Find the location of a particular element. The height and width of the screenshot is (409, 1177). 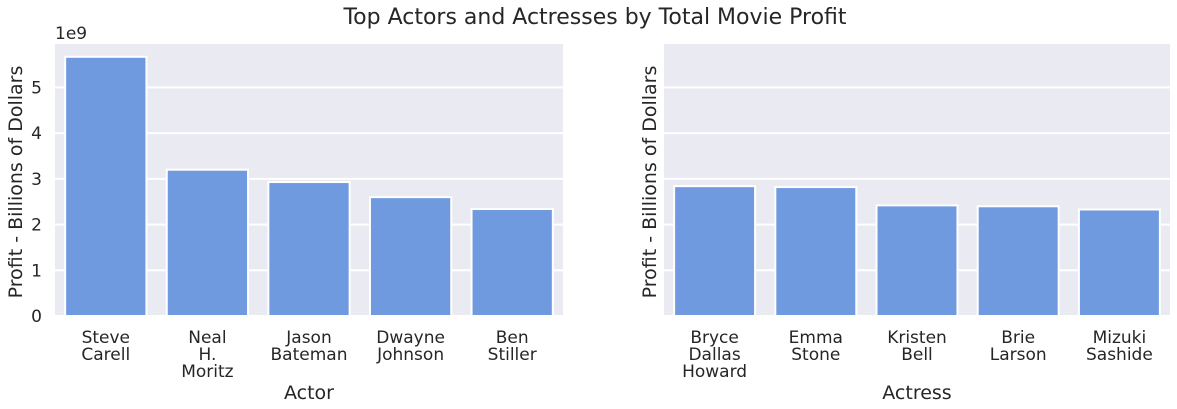

chart1-xtick-line: Moritz is located at coordinates (207, 372).